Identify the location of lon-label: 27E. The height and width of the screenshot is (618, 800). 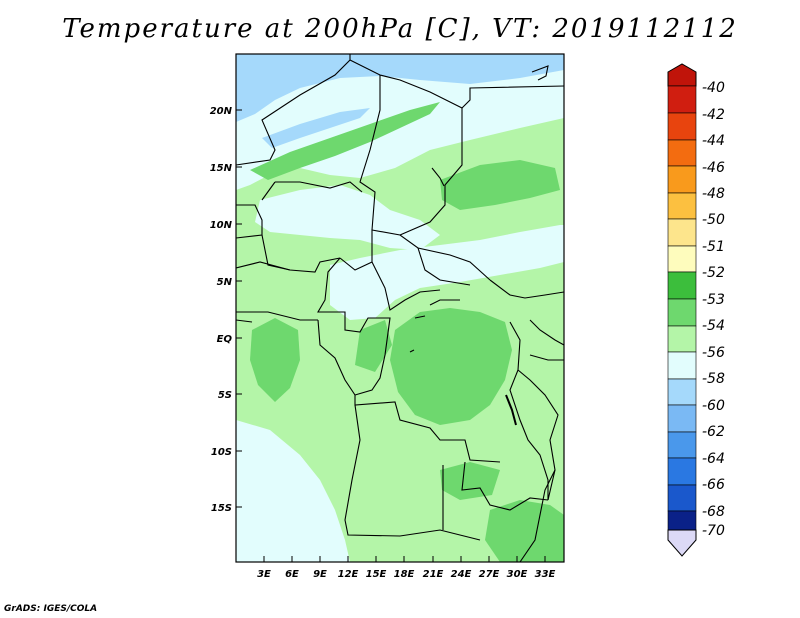
(489, 574).